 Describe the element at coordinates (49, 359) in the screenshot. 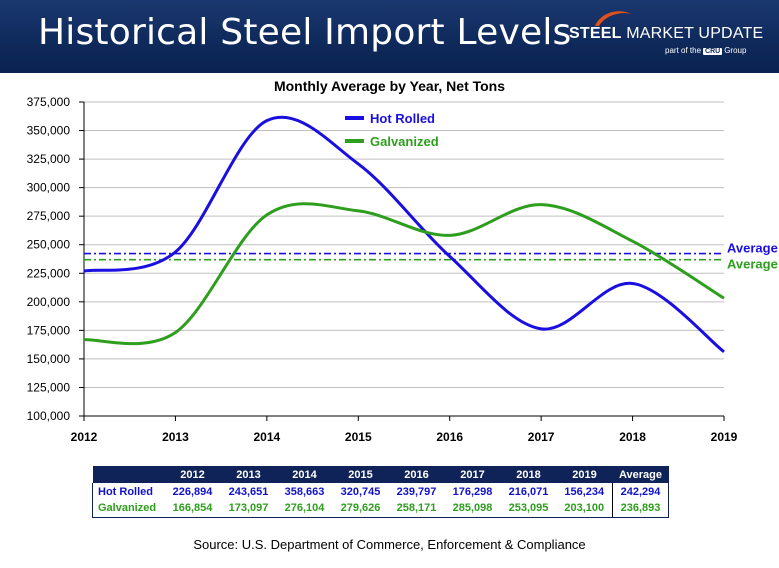

I see `y-tick-label: 150,000` at that location.